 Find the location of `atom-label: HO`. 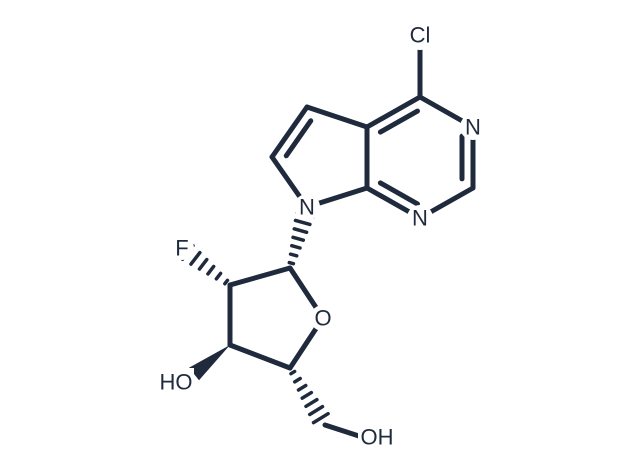

atom-label: HO is located at coordinates (176, 382).